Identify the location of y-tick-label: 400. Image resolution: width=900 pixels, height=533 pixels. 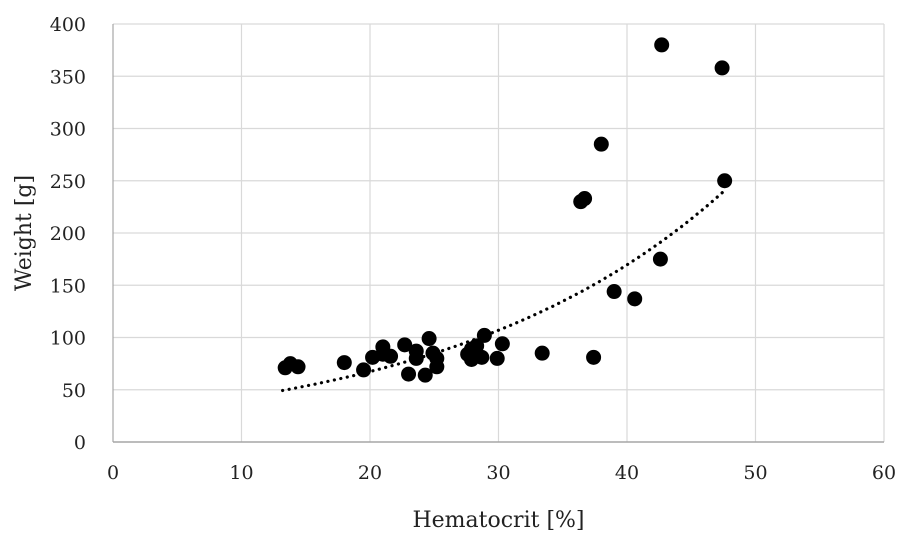
(68, 25).